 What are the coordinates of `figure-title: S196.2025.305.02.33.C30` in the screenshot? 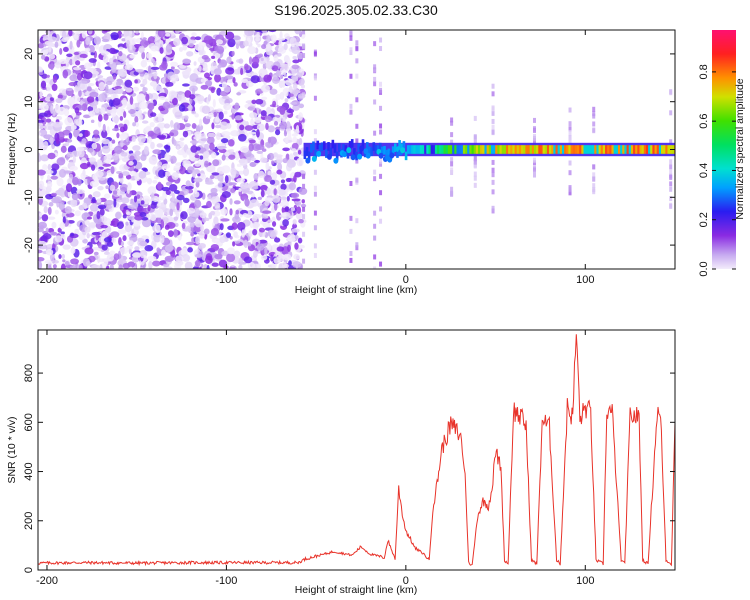 It's located at (356, 10).